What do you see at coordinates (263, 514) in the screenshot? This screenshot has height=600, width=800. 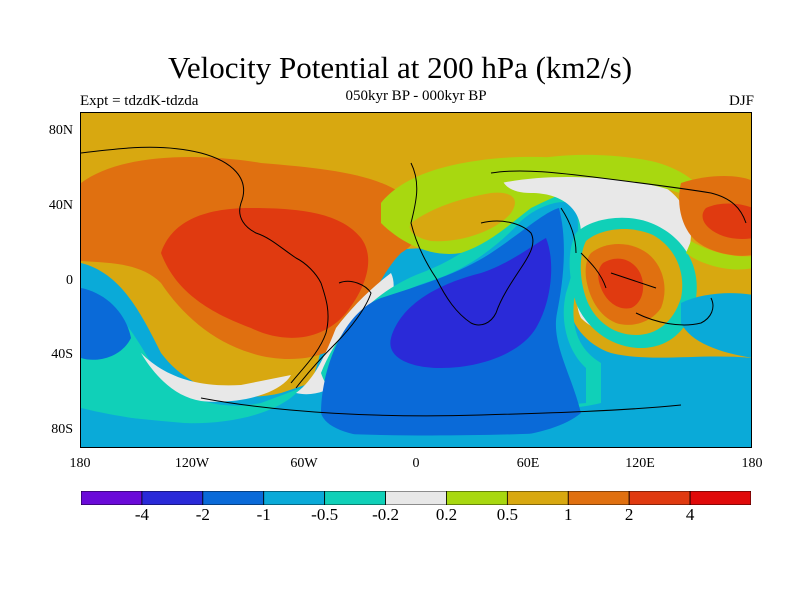 I see `colorbar-label: -1` at bounding box center [263, 514].